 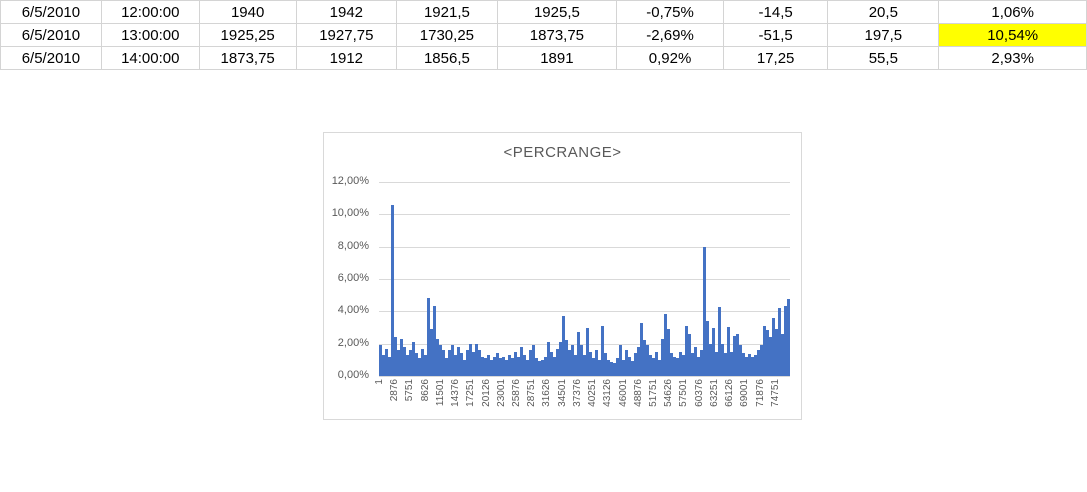 What do you see at coordinates (714, 393) in the screenshot?
I see `x-axis-label: 63251` at bounding box center [714, 393].